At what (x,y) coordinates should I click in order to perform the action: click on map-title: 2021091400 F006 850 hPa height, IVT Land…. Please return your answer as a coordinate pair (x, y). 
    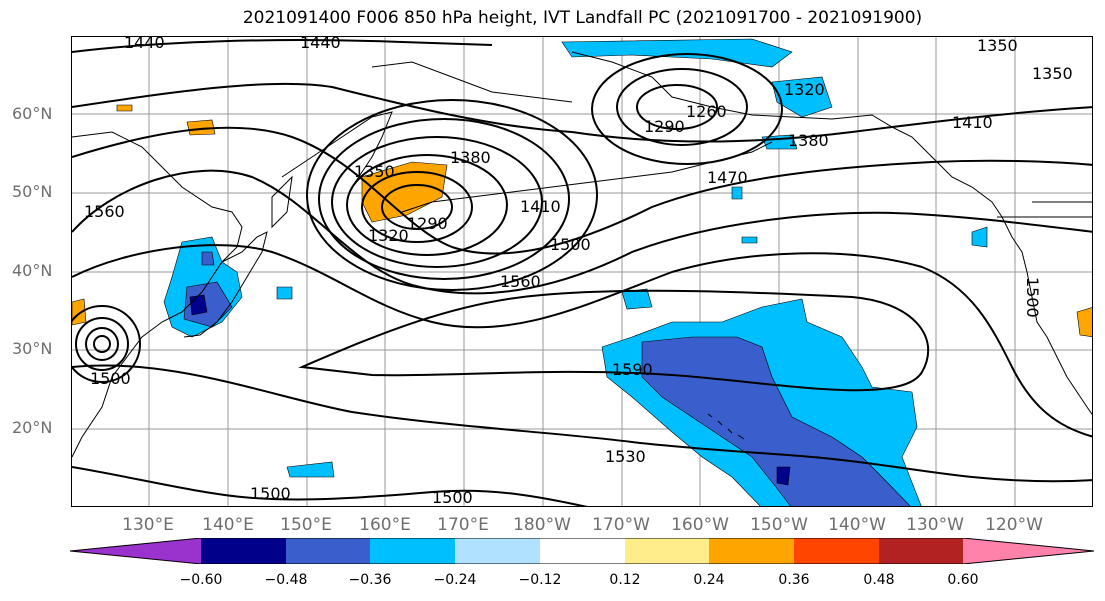
    Looking at the image, I should click on (582, 18).